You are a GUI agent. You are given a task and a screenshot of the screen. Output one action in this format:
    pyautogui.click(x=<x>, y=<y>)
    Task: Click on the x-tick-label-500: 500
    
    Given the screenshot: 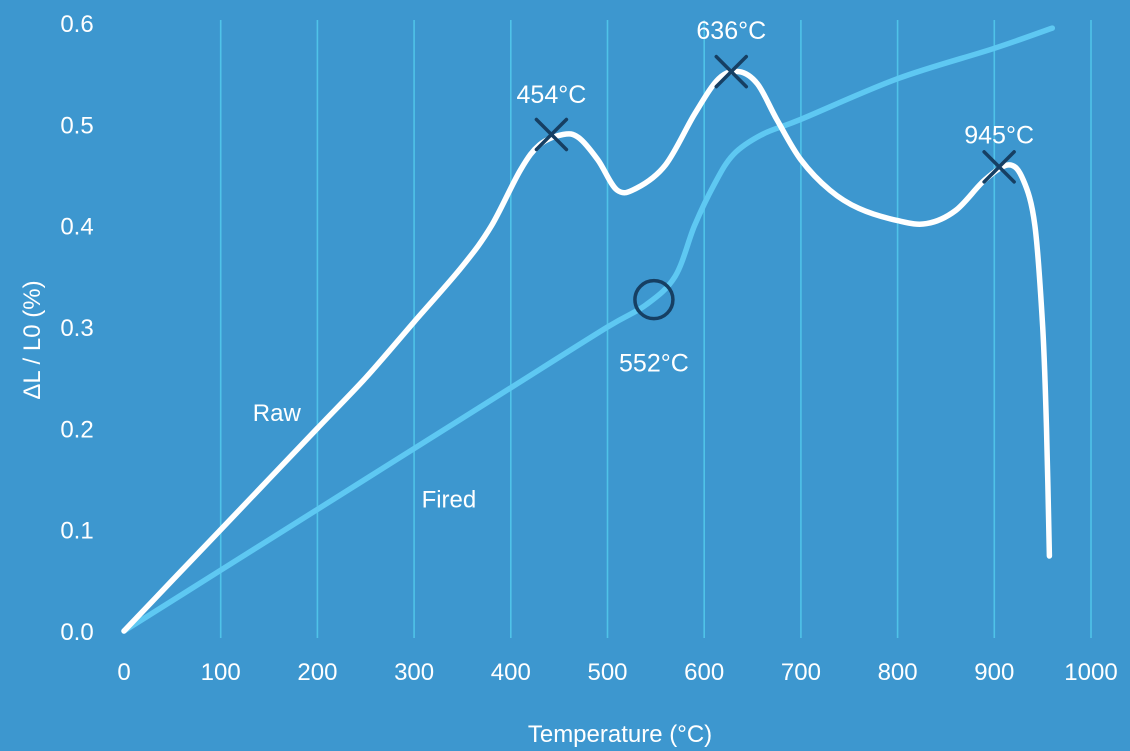 What is the action you would take?
    pyautogui.click(x=607, y=672)
    